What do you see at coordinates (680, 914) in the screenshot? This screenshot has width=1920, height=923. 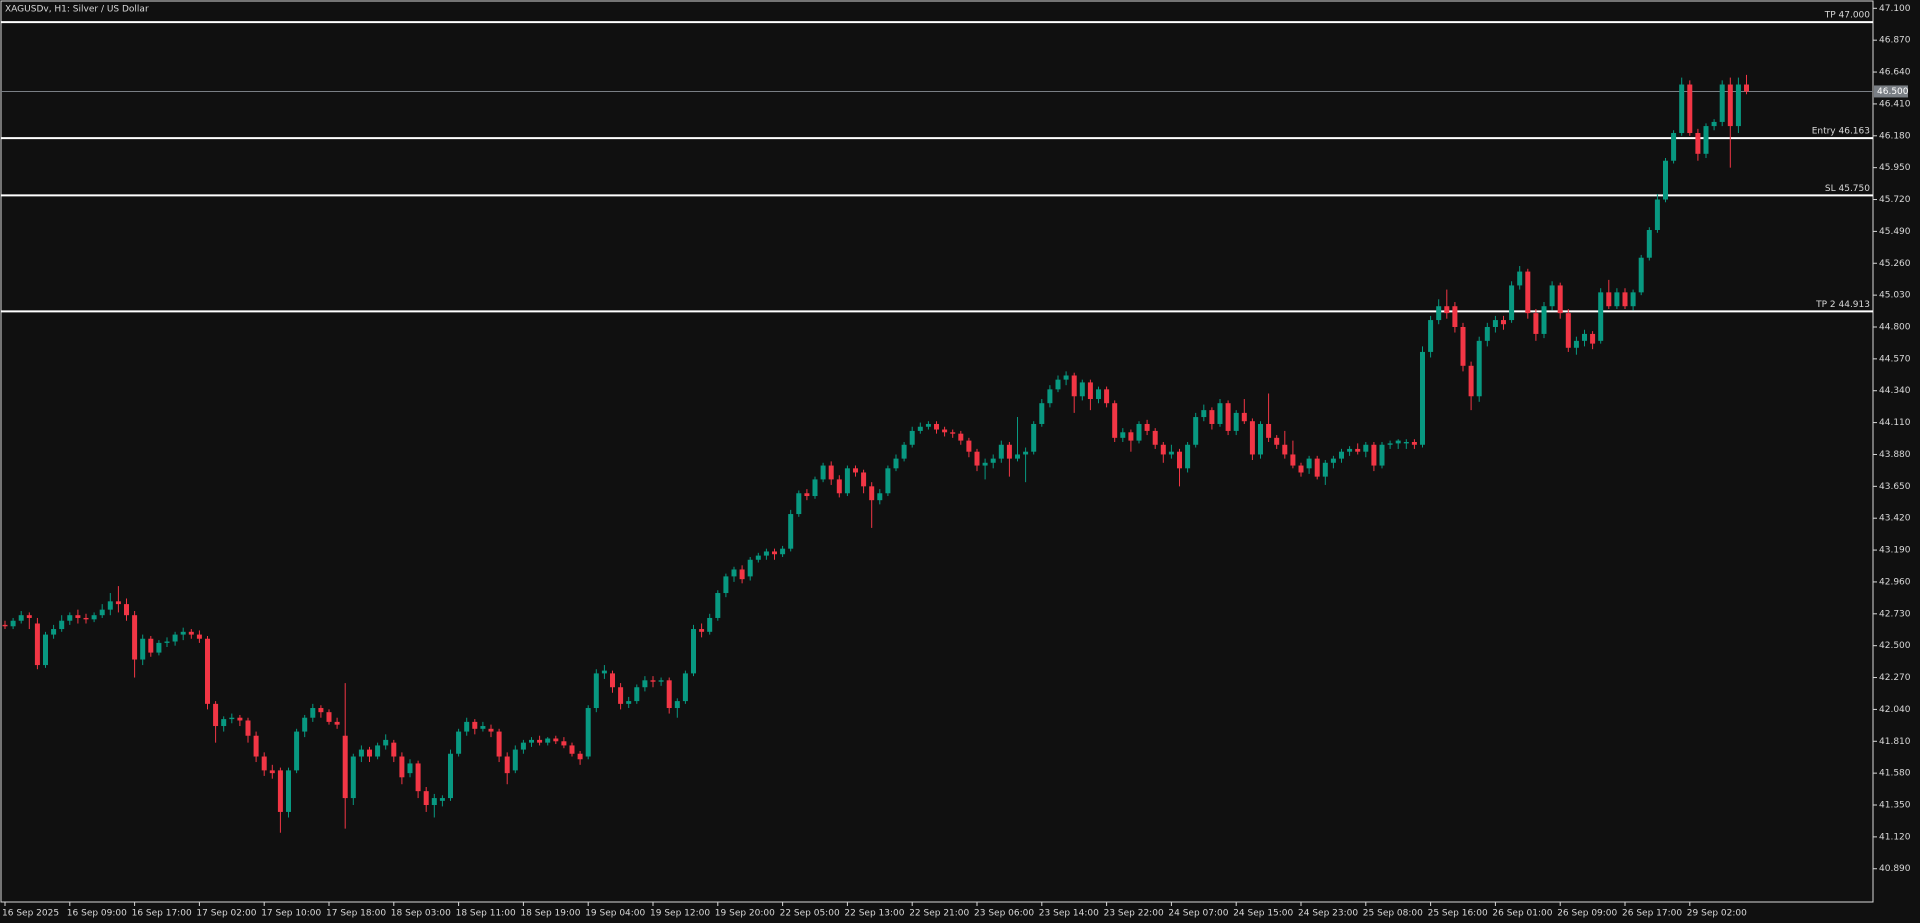 I see `x-tick-label: 19 Sep 12:00` at bounding box center [680, 914].